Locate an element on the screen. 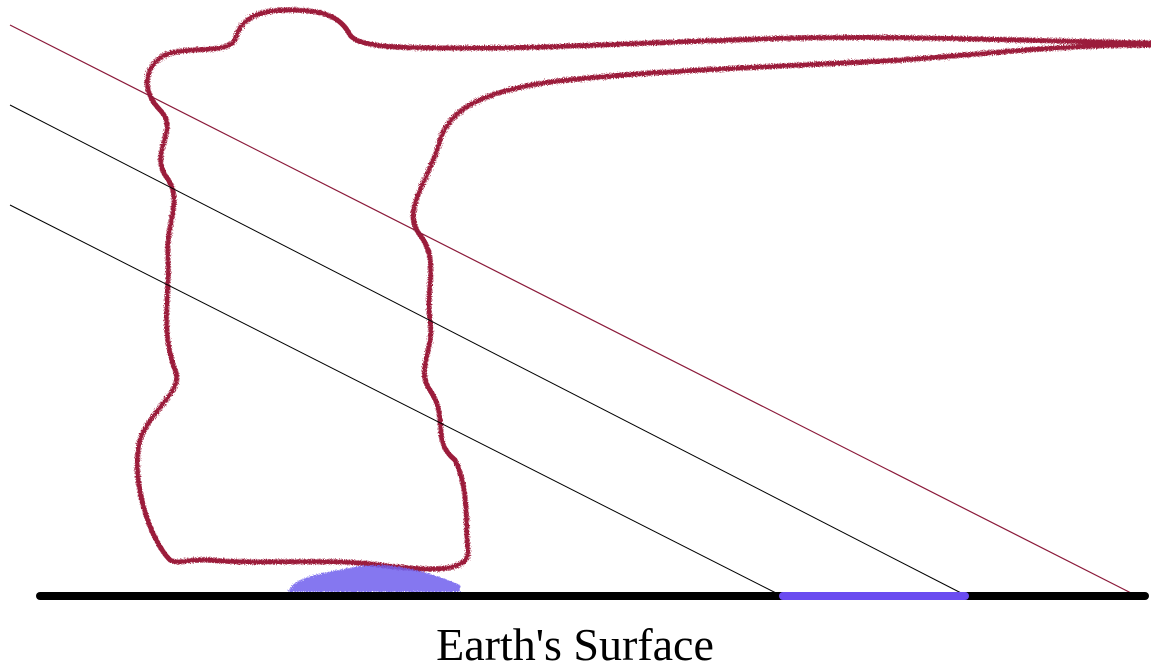 Image resolution: width=1151 pixels, height=667 pixels. caption: Earth's Surface is located at coordinates (575, 643).